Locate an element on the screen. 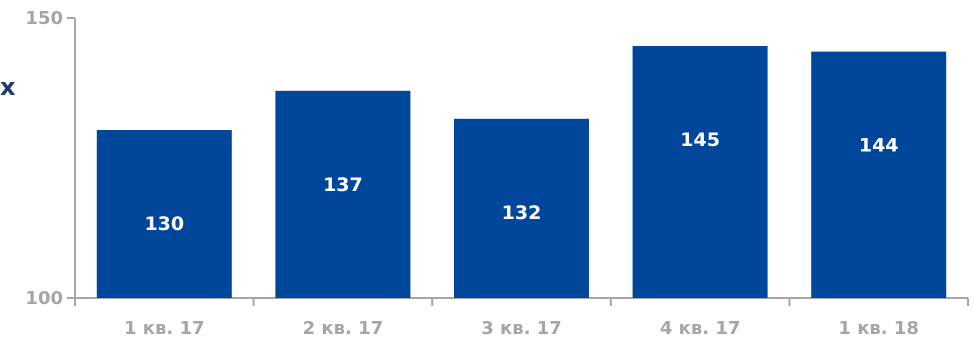  bar-data-label: 137 is located at coordinates (343, 185).